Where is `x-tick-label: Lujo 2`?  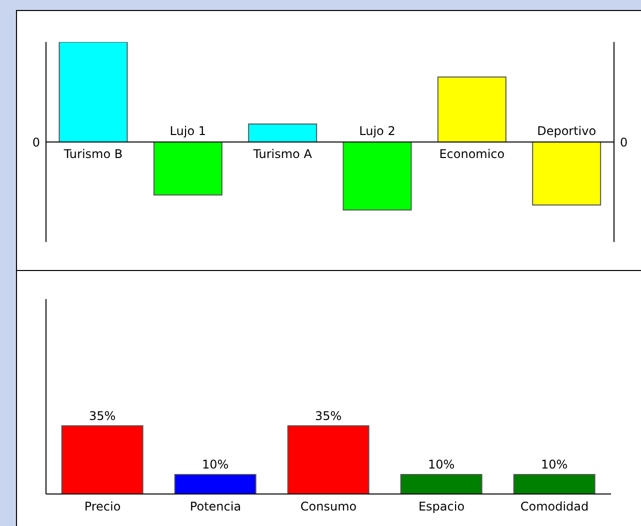
x-tick-label: Lujo 2 is located at coordinates (377, 131).